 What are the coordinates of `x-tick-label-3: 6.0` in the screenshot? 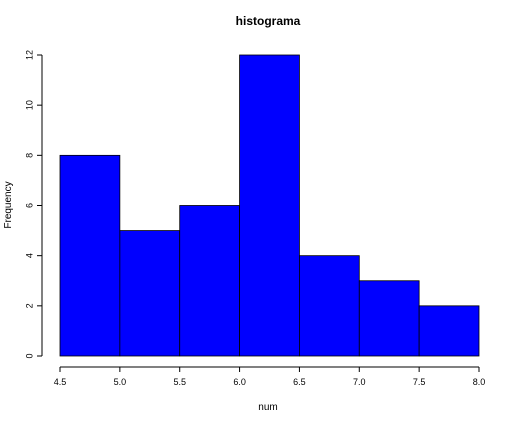 It's located at (239, 382).